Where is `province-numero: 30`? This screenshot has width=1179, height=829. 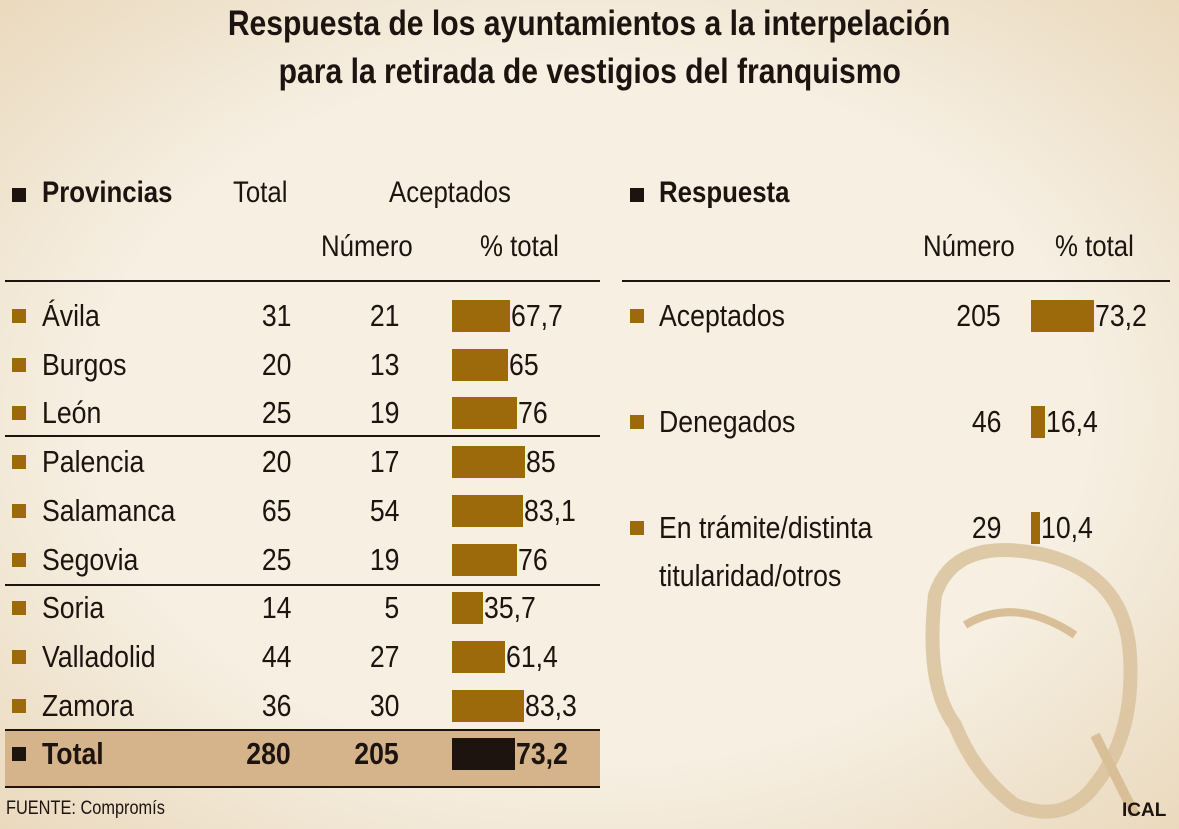
province-numero: 30 is located at coordinates (384, 705).